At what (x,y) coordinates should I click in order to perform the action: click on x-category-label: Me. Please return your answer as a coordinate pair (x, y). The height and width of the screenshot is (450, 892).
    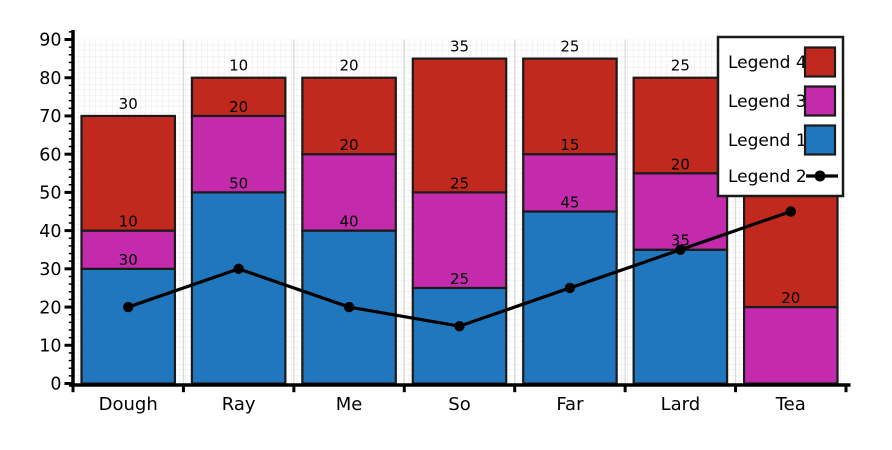
    Looking at the image, I should click on (349, 404).